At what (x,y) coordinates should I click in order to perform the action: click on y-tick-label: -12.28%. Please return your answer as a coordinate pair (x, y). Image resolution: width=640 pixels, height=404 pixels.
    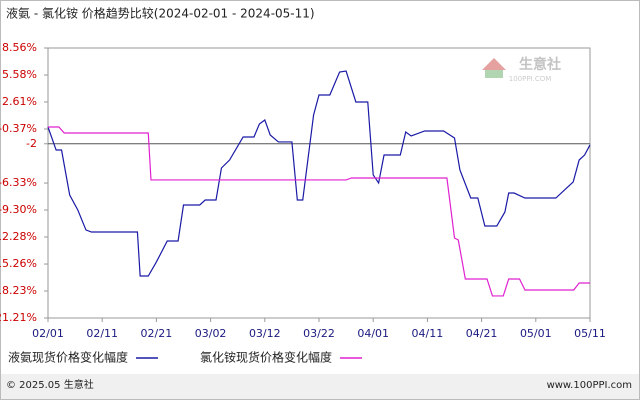
    Looking at the image, I should click on (18, 236).